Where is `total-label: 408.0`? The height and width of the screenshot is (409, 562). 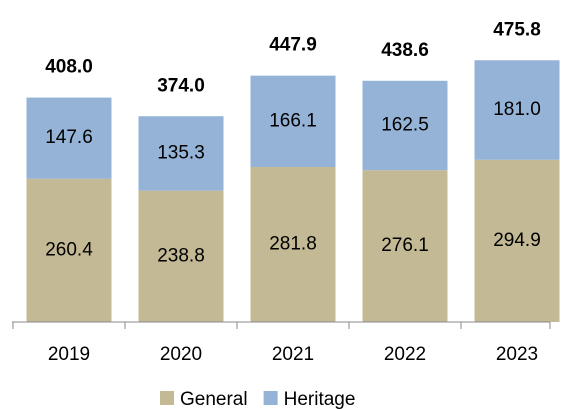 total-label: 408.0 is located at coordinates (69, 67).